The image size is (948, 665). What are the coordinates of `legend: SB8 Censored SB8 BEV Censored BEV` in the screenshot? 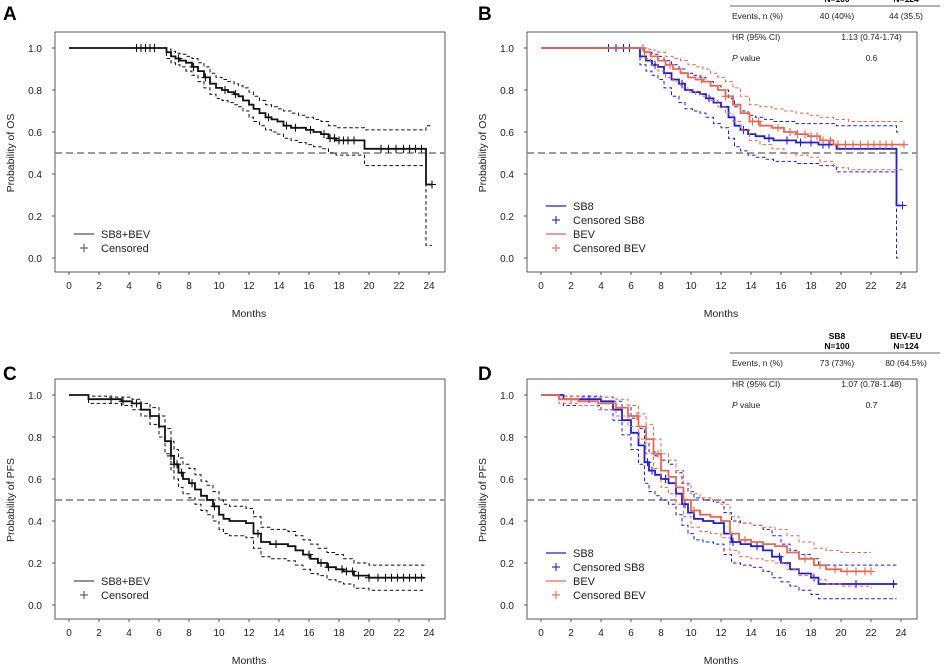 It's located at (596, 228).